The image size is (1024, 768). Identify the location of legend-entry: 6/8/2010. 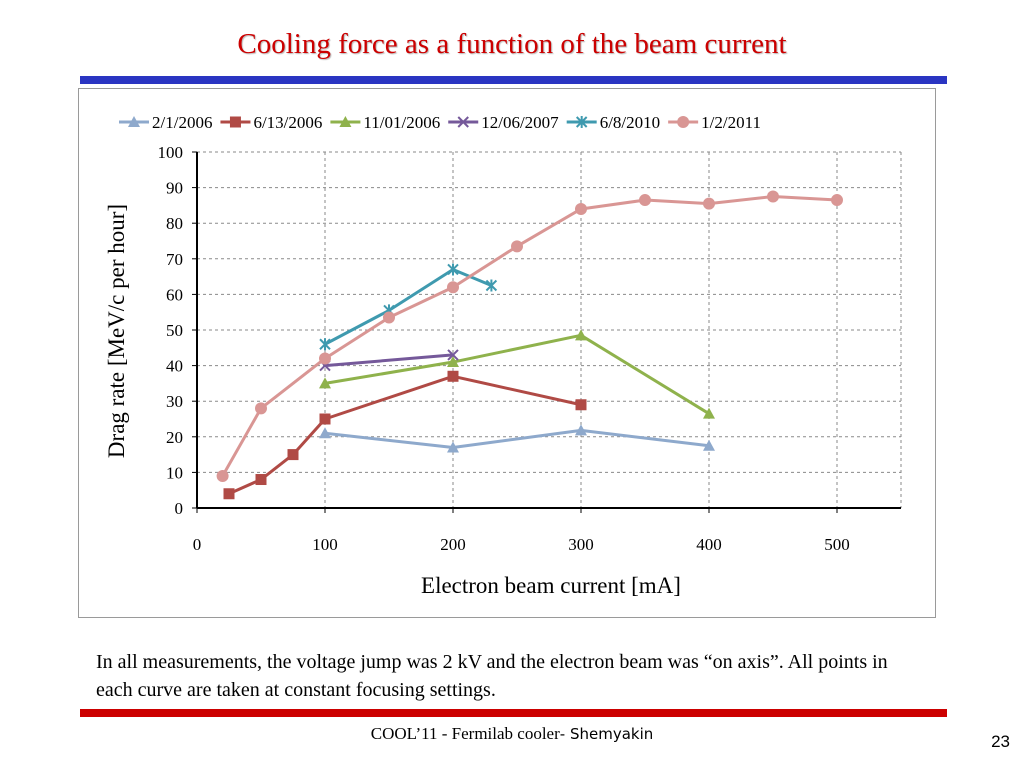
(613, 122).